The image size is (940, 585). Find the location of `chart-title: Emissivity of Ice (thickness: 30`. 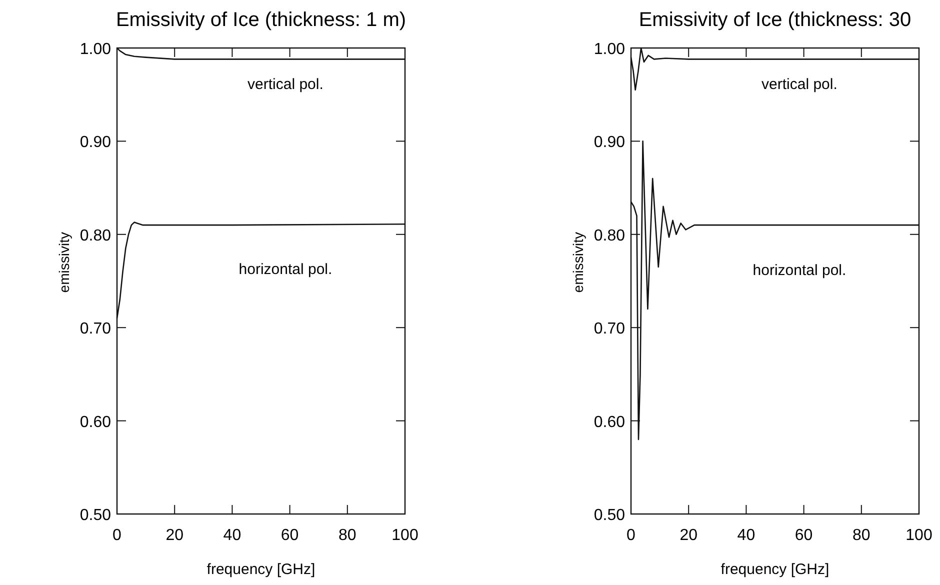

chart-title: Emissivity of Ice (thickness: 30 is located at coordinates (775, 20).